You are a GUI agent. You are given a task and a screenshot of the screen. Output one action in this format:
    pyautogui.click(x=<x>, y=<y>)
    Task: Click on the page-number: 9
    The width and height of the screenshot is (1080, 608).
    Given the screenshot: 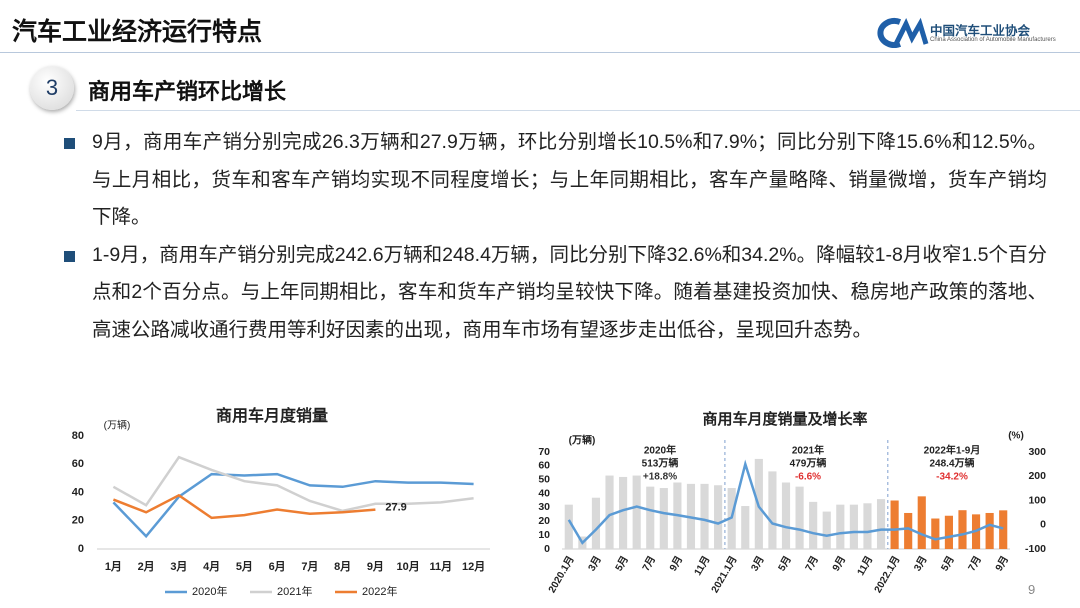 What is the action you would take?
    pyautogui.click(x=1032, y=589)
    